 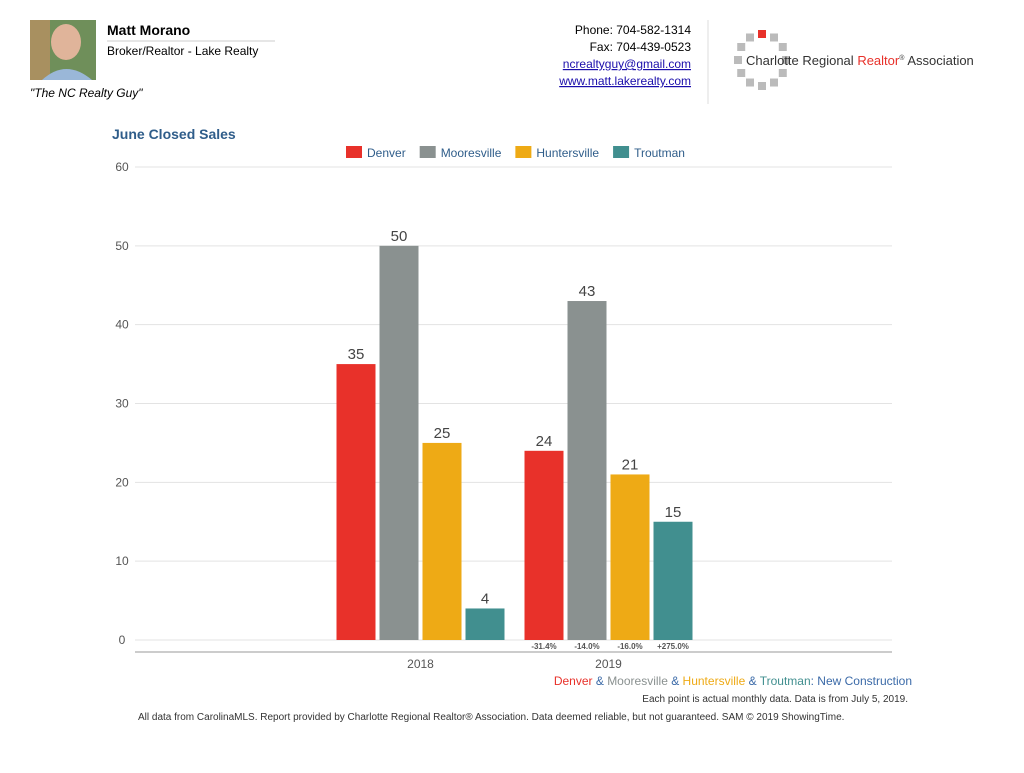 I want to click on association-end: Association, so click(x=940, y=60).